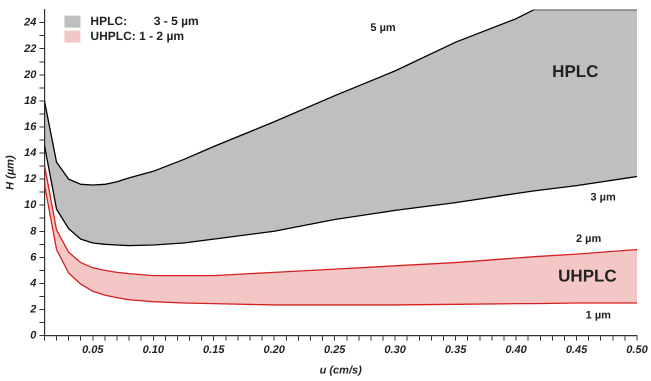 The width and height of the screenshot is (651, 381). I want to click on y-tick-label: 0, so click(34, 336).